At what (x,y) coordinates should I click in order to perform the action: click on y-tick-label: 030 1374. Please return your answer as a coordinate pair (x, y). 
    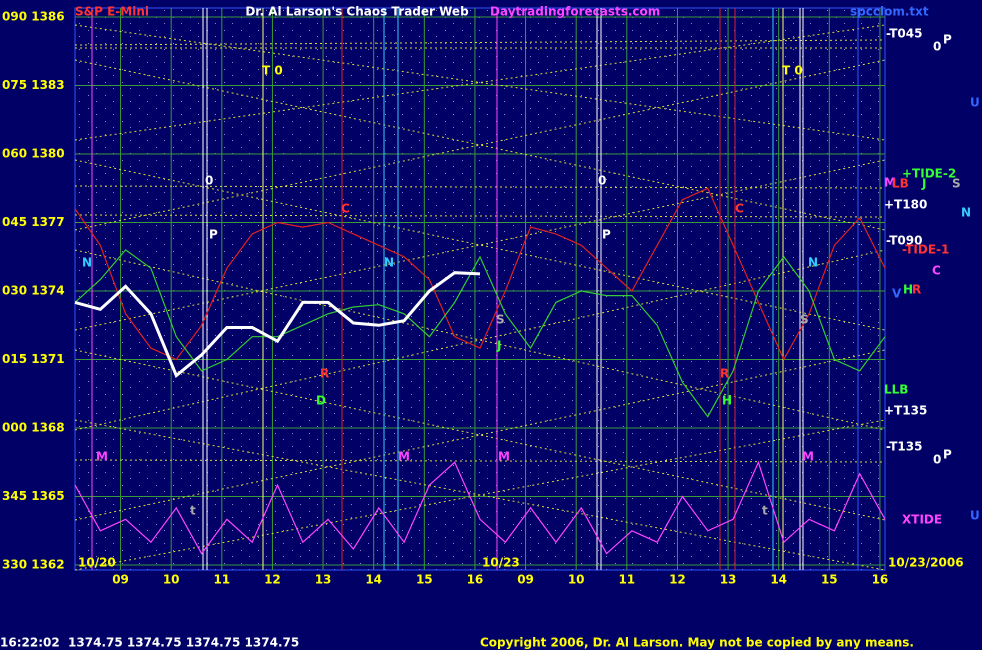
    Looking at the image, I should click on (33, 291).